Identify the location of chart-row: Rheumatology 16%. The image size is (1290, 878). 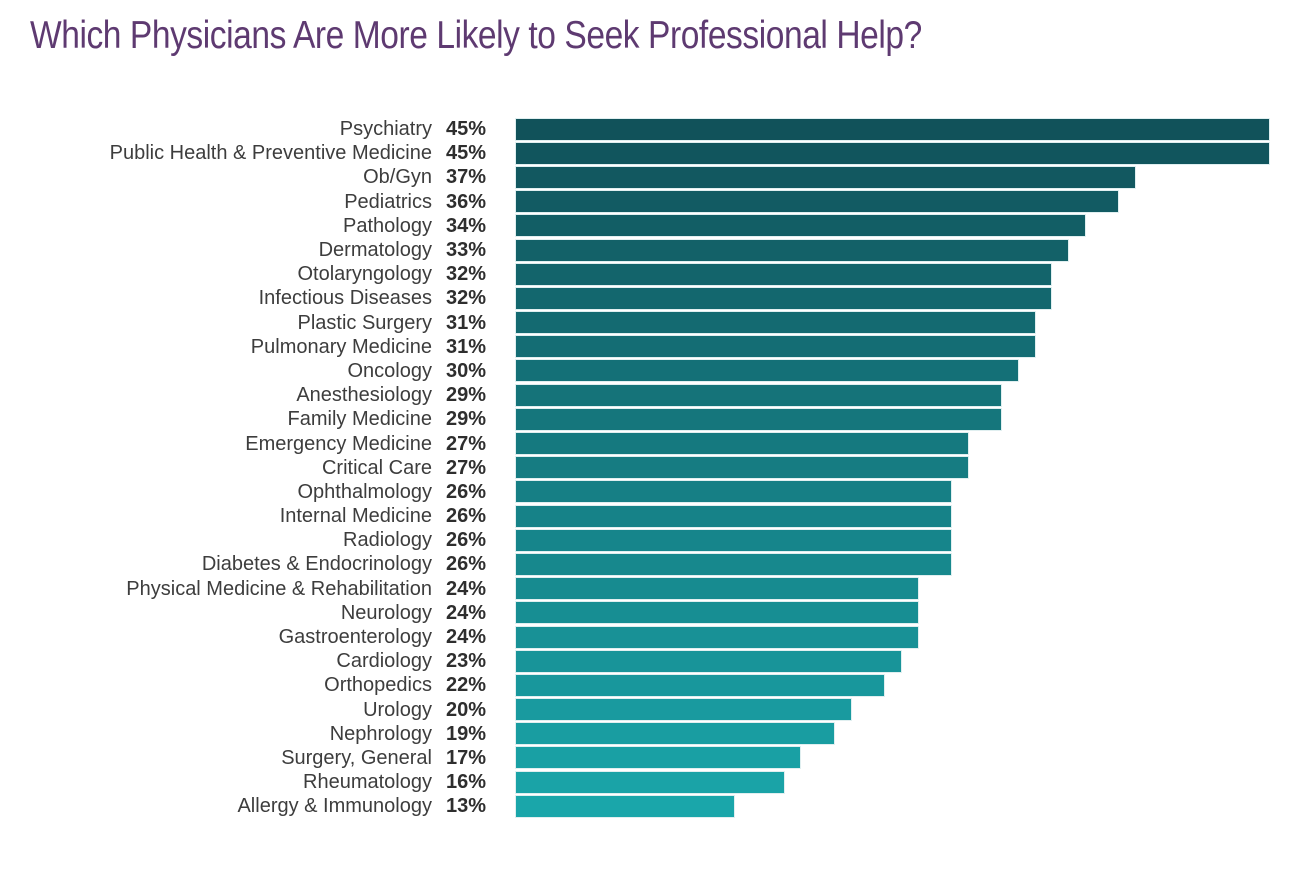
(645, 782).